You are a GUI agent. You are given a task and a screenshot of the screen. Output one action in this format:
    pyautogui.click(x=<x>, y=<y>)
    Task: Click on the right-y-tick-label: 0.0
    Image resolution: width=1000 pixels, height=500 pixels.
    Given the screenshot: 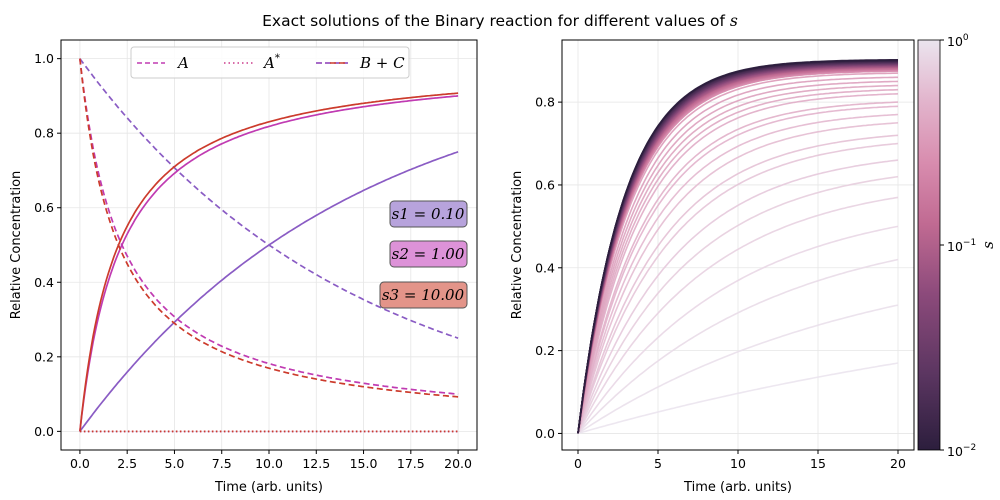 What is the action you would take?
    pyautogui.click(x=545, y=433)
    